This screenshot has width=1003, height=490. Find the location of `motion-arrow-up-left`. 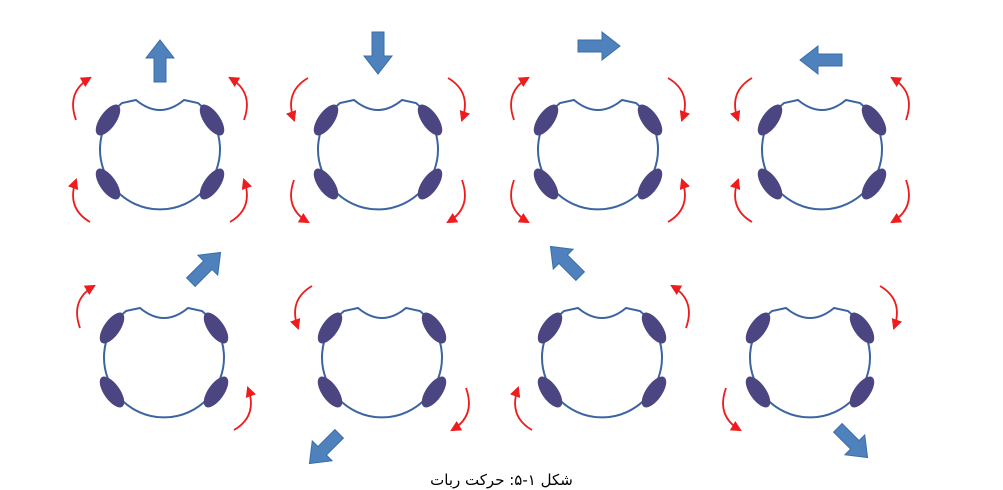

motion-arrow-up-left is located at coordinates (567, 263).